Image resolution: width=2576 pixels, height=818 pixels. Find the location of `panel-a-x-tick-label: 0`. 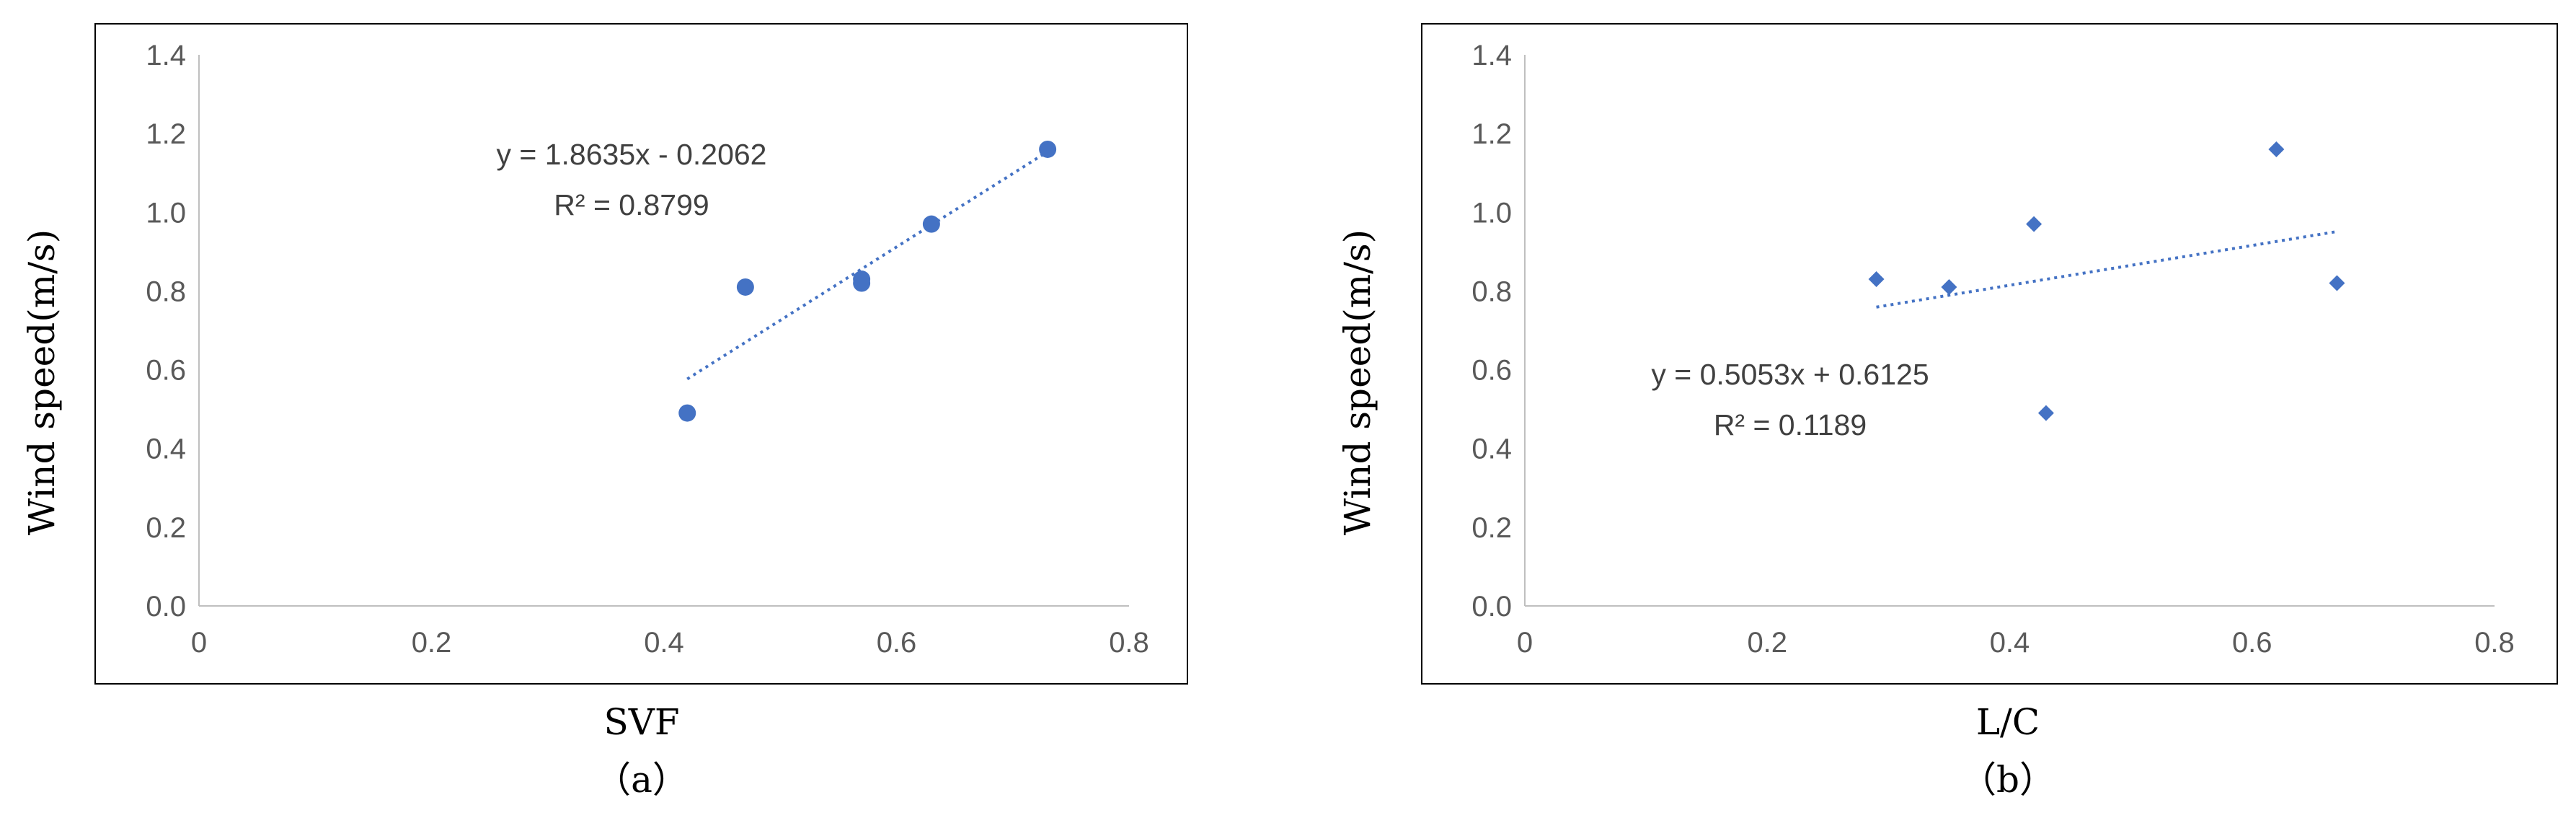

panel-a-x-tick-label: 0 is located at coordinates (199, 643).